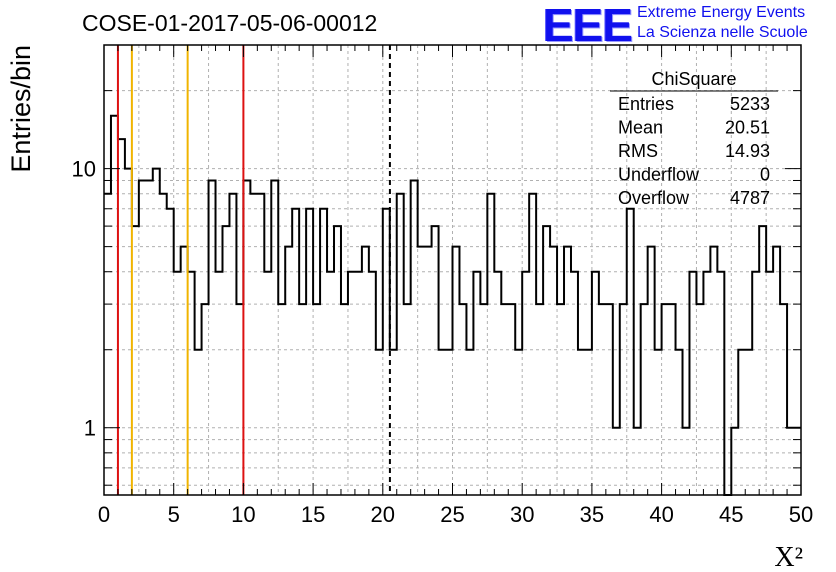 This screenshot has width=836, height=572. I want to click on stats-label-rms: RMS, so click(638, 151).